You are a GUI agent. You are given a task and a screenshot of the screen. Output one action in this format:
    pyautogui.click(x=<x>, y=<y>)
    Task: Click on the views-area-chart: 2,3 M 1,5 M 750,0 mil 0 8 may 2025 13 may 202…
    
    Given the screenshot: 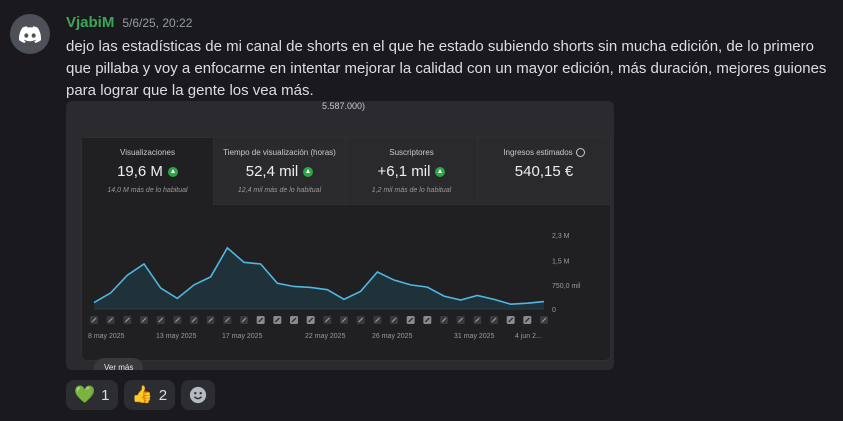 What is the action you would take?
    pyautogui.click(x=334, y=286)
    